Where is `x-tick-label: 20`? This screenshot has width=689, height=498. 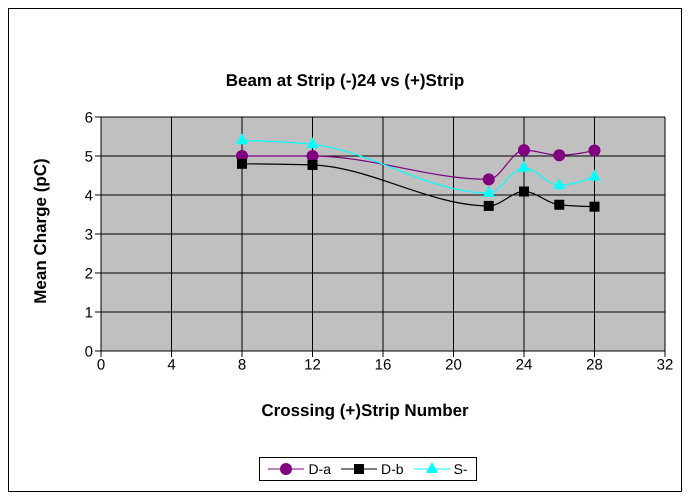
x-tick-label: 20 is located at coordinates (453, 365).